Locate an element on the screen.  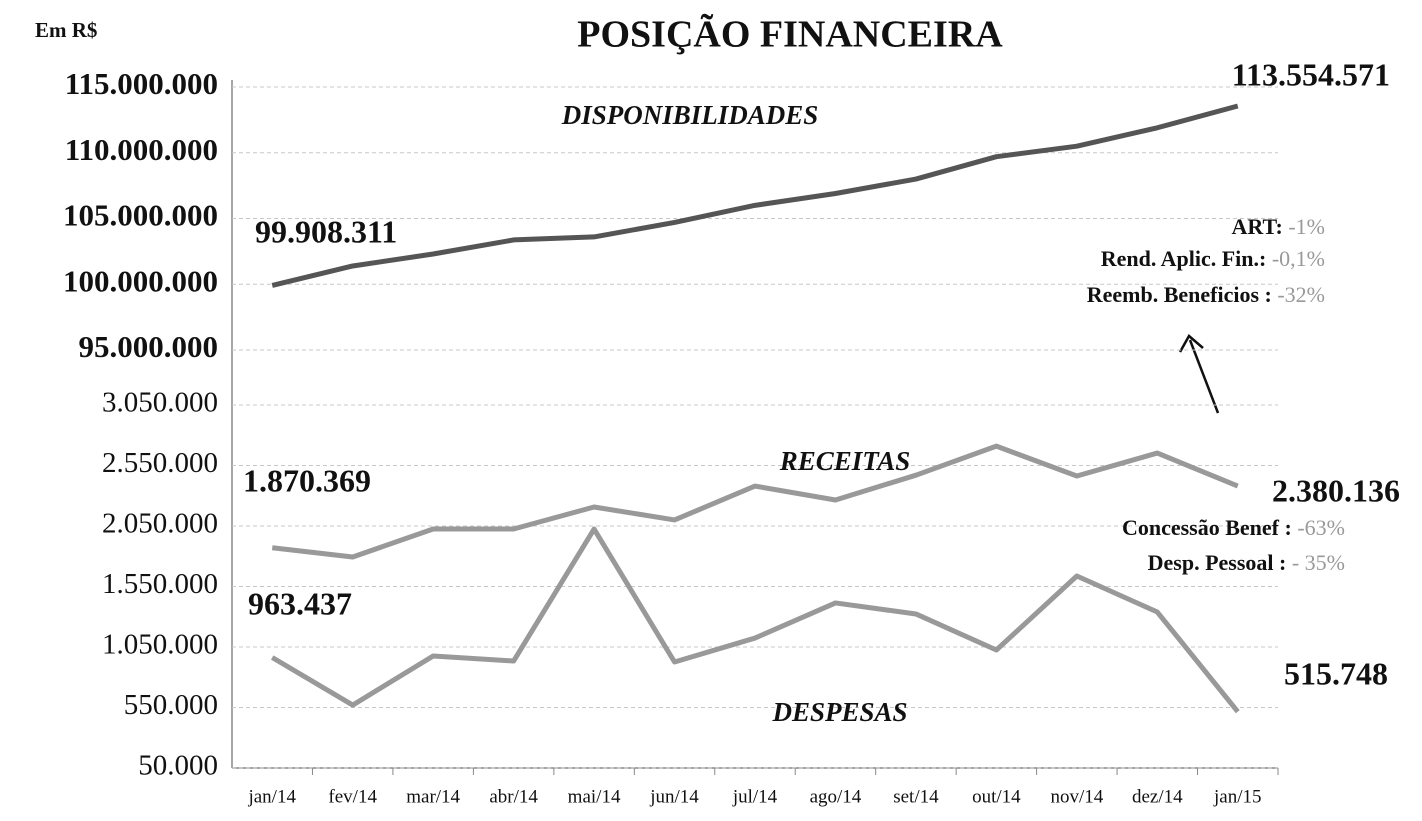
annotation-value: -32% is located at coordinates (1301, 294).